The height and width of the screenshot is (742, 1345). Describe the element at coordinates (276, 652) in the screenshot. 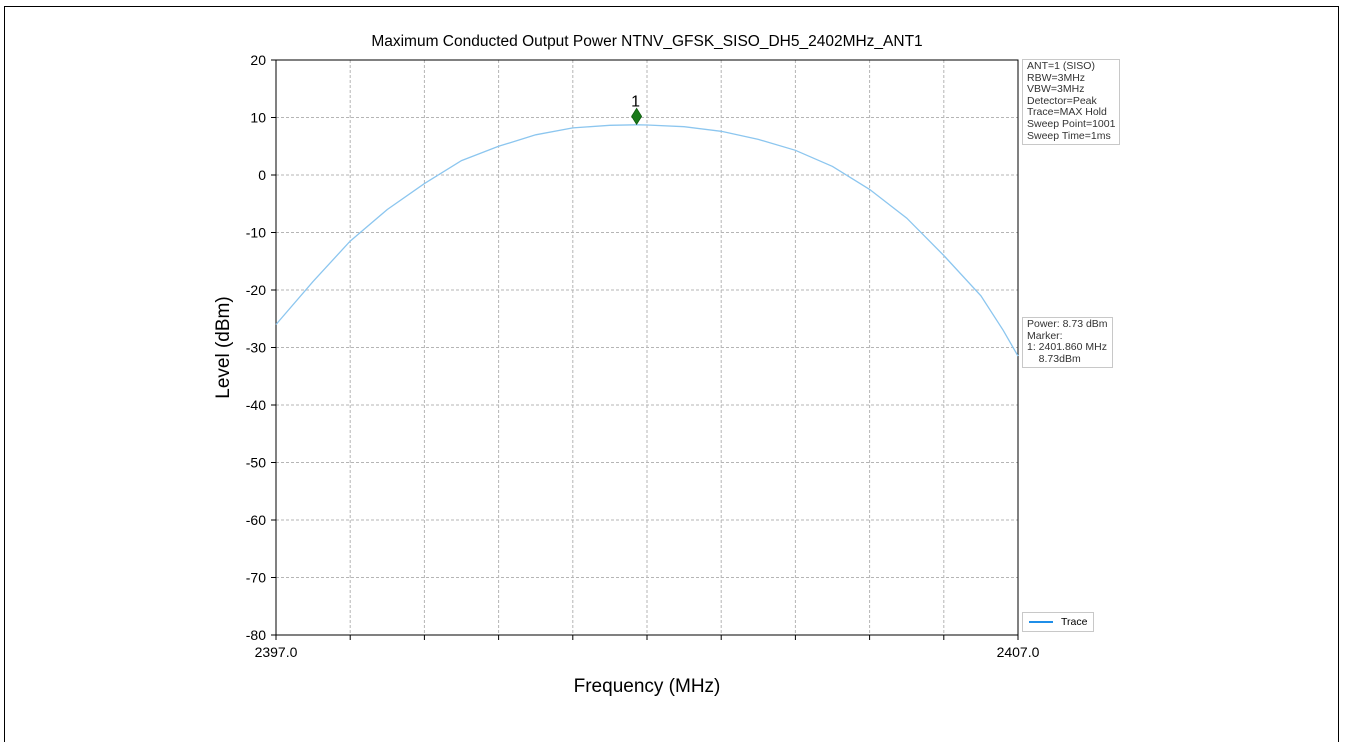

I see `x-tick-label: 2397.0` at that location.